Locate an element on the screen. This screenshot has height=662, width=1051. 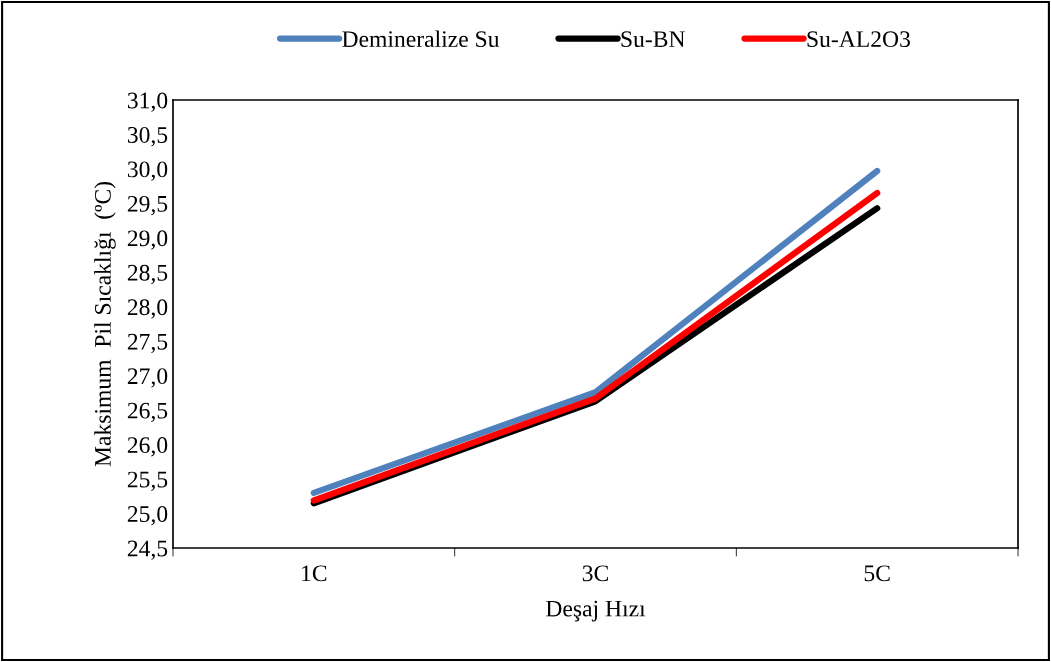
y-tick-label: 27,0 is located at coordinates (147, 378).